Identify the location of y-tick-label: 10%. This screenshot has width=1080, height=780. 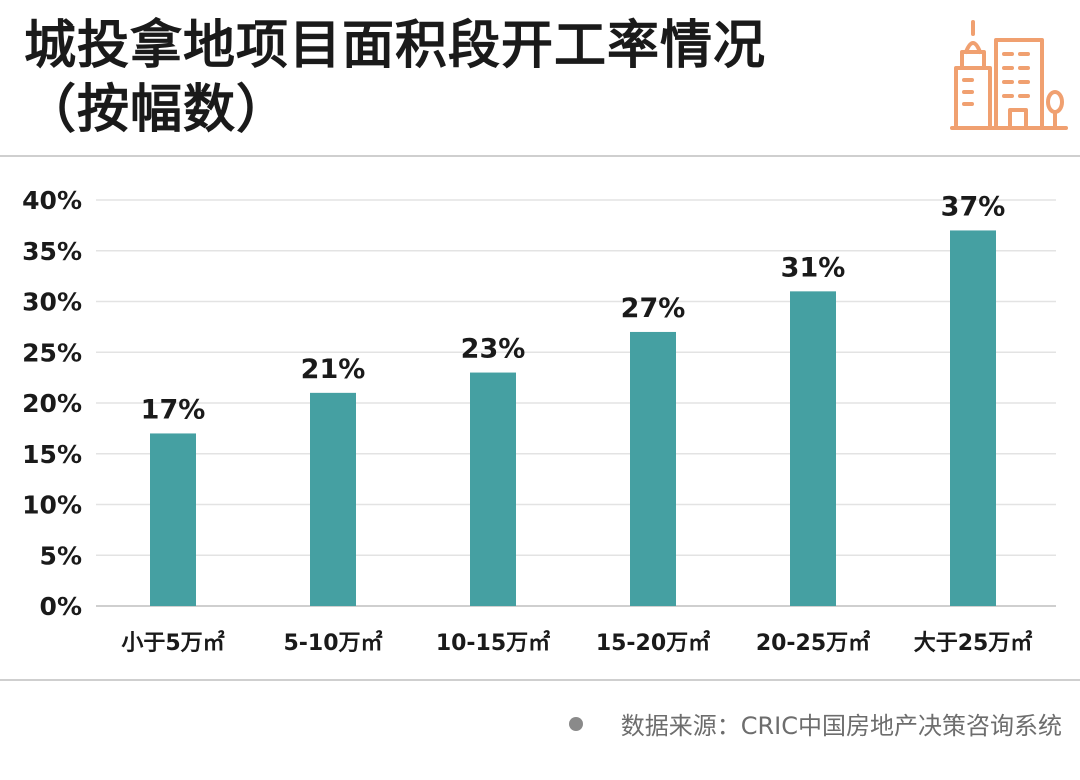
(52, 505).